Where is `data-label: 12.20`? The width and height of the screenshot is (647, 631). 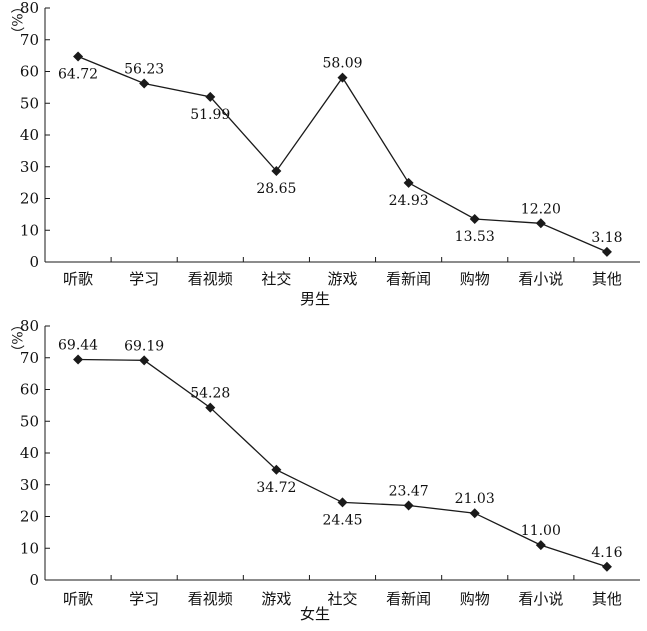 data-label: 12.20 is located at coordinates (541, 209).